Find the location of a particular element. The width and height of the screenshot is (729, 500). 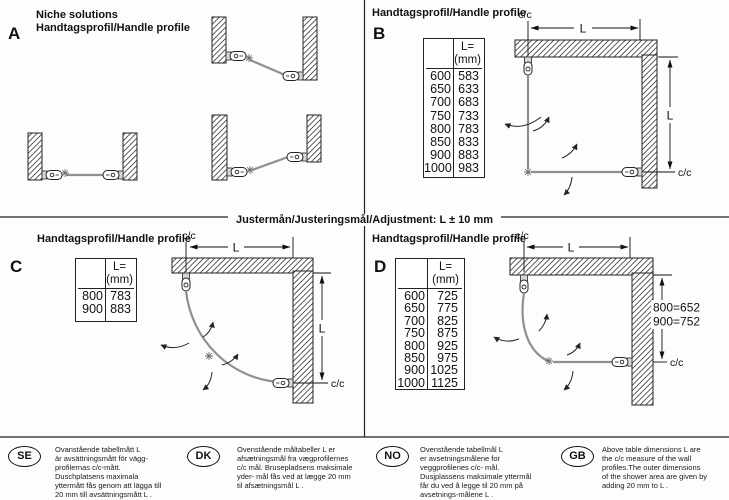

language-badge-se: SE is located at coordinates (24, 456).